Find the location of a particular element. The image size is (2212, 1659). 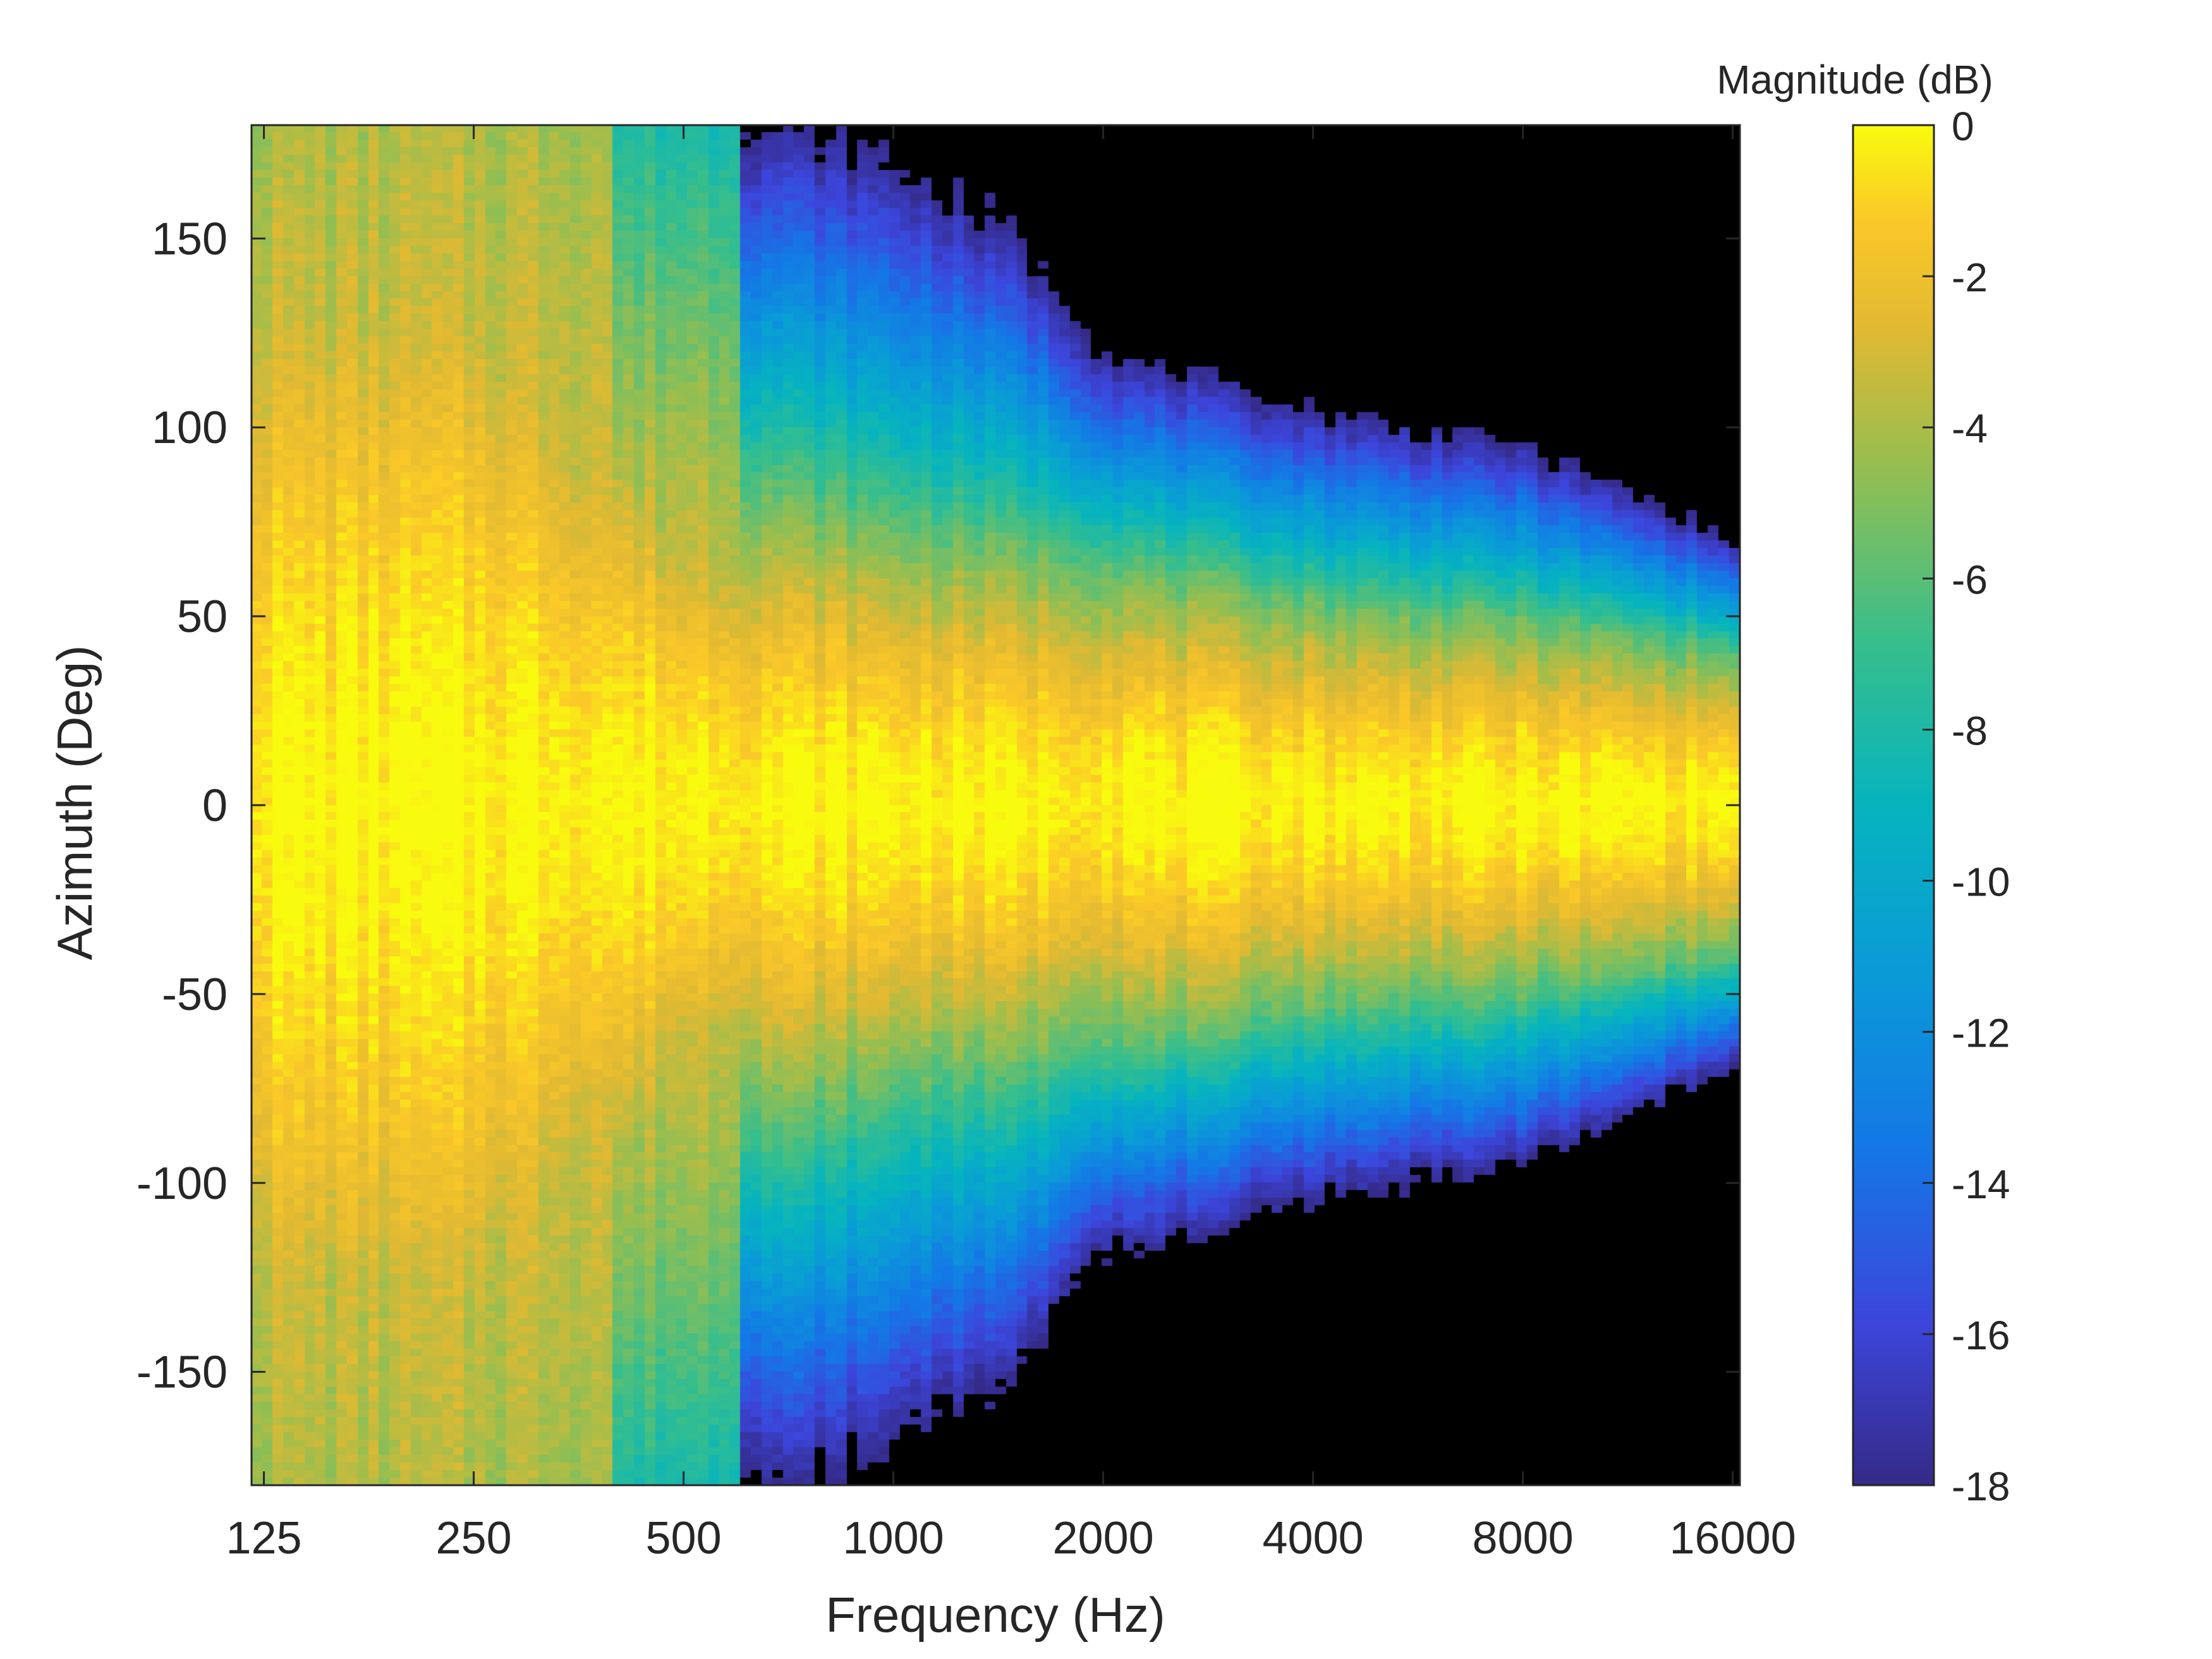

colorbar-tick-label: -12 is located at coordinates (1981, 1033).